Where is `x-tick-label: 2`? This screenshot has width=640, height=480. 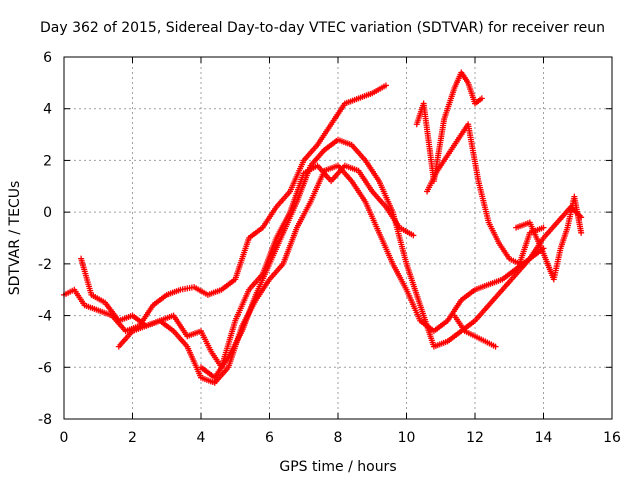 x-tick-label: 2 is located at coordinates (132, 438).